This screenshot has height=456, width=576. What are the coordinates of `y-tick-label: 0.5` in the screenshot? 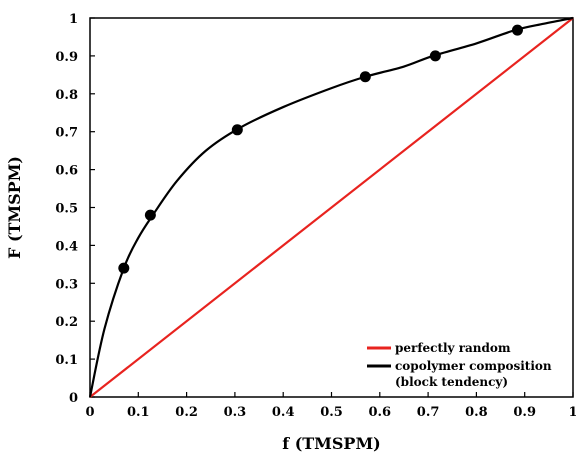 It's located at (66, 209).